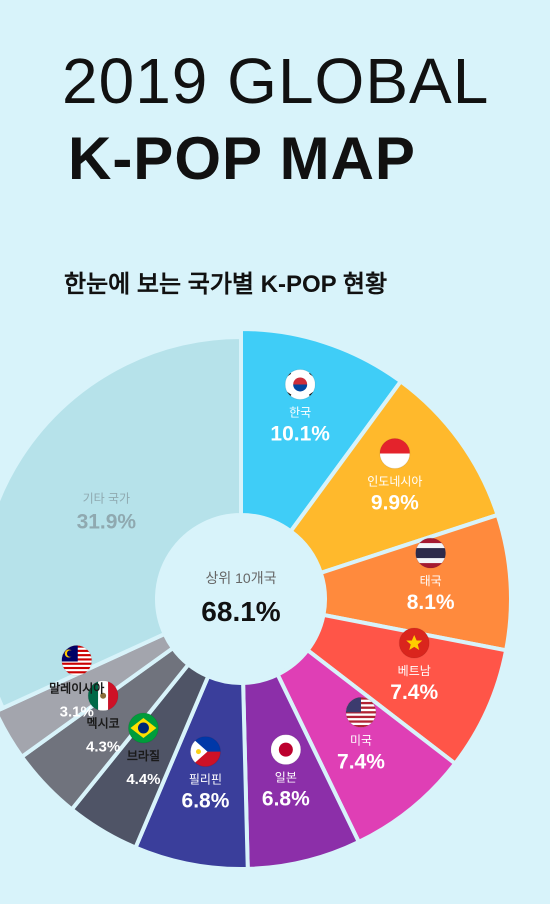 The height and width of the screenshot is (904, 550). I want to click on slice-label-group-7: 브라질 4.4%, so click(143, 750).